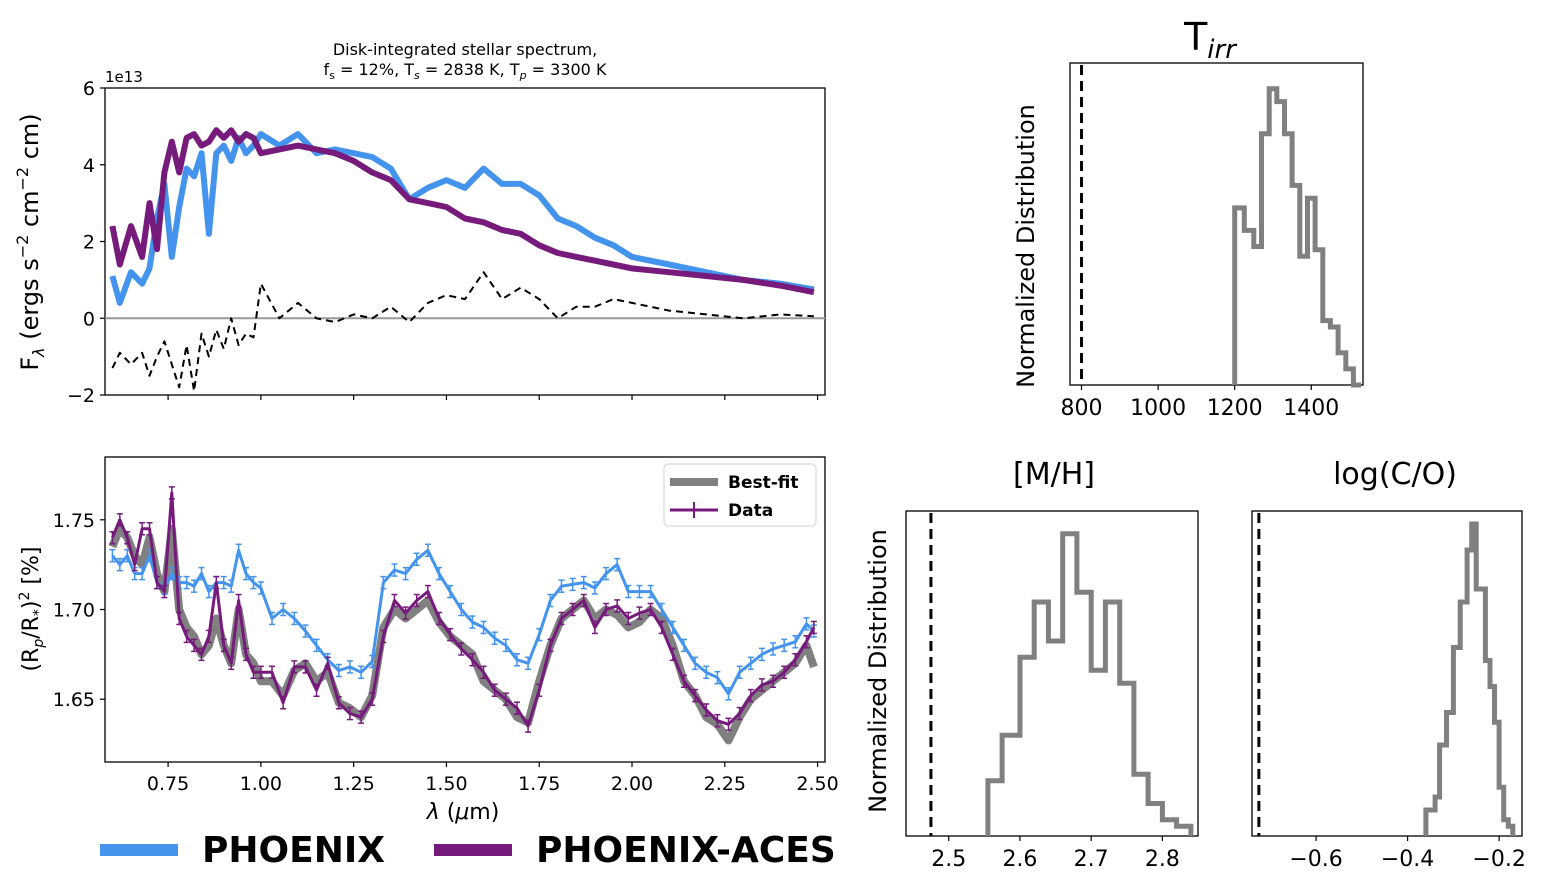  Describe the element at coordinates (124, 77) in the screenshot. I see `panel1-offset-label: 1e13` at that location.